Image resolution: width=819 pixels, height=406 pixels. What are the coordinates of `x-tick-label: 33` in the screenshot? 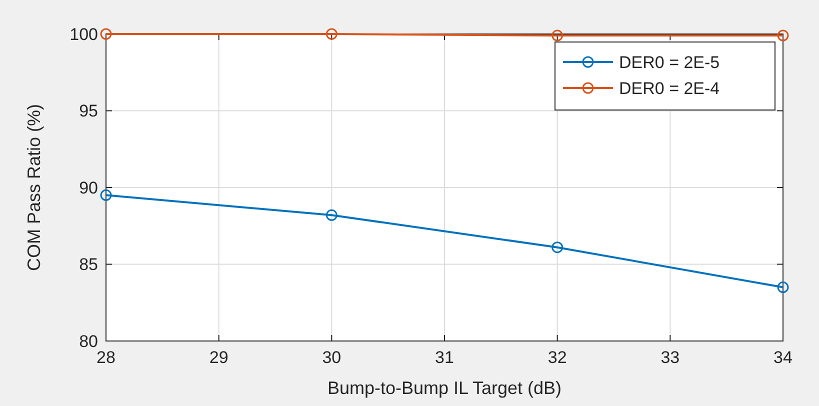 It's located at (670, 357).